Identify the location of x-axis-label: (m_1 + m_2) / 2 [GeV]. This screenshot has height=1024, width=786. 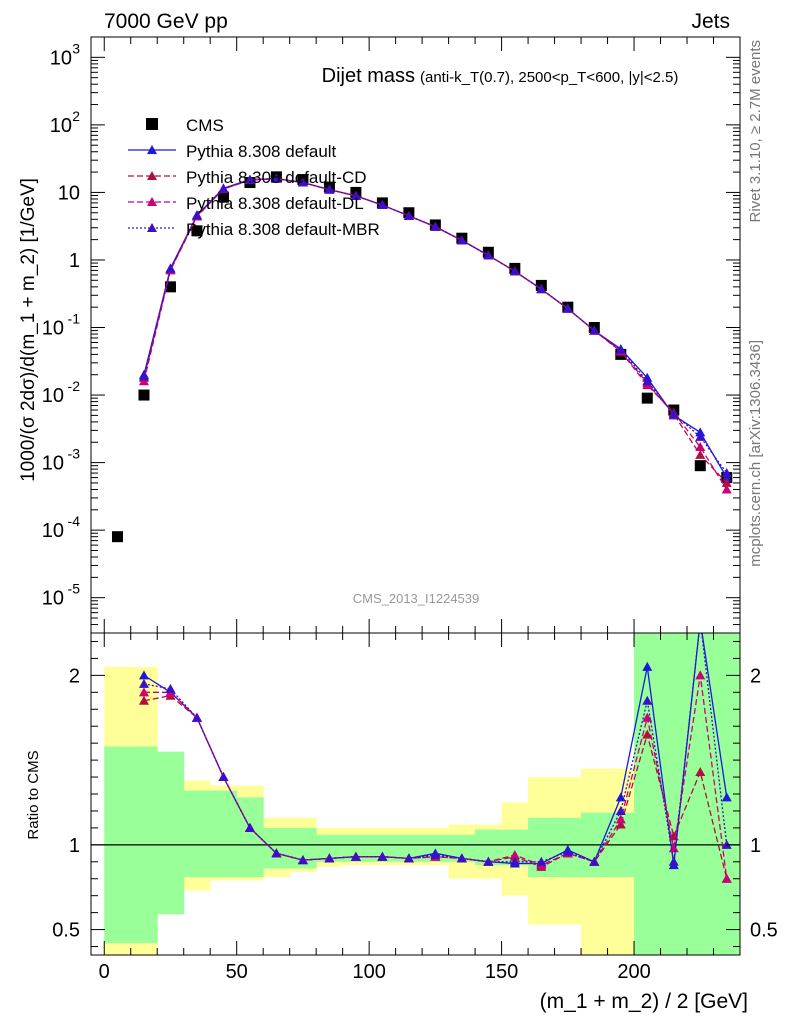
(644, 1001).